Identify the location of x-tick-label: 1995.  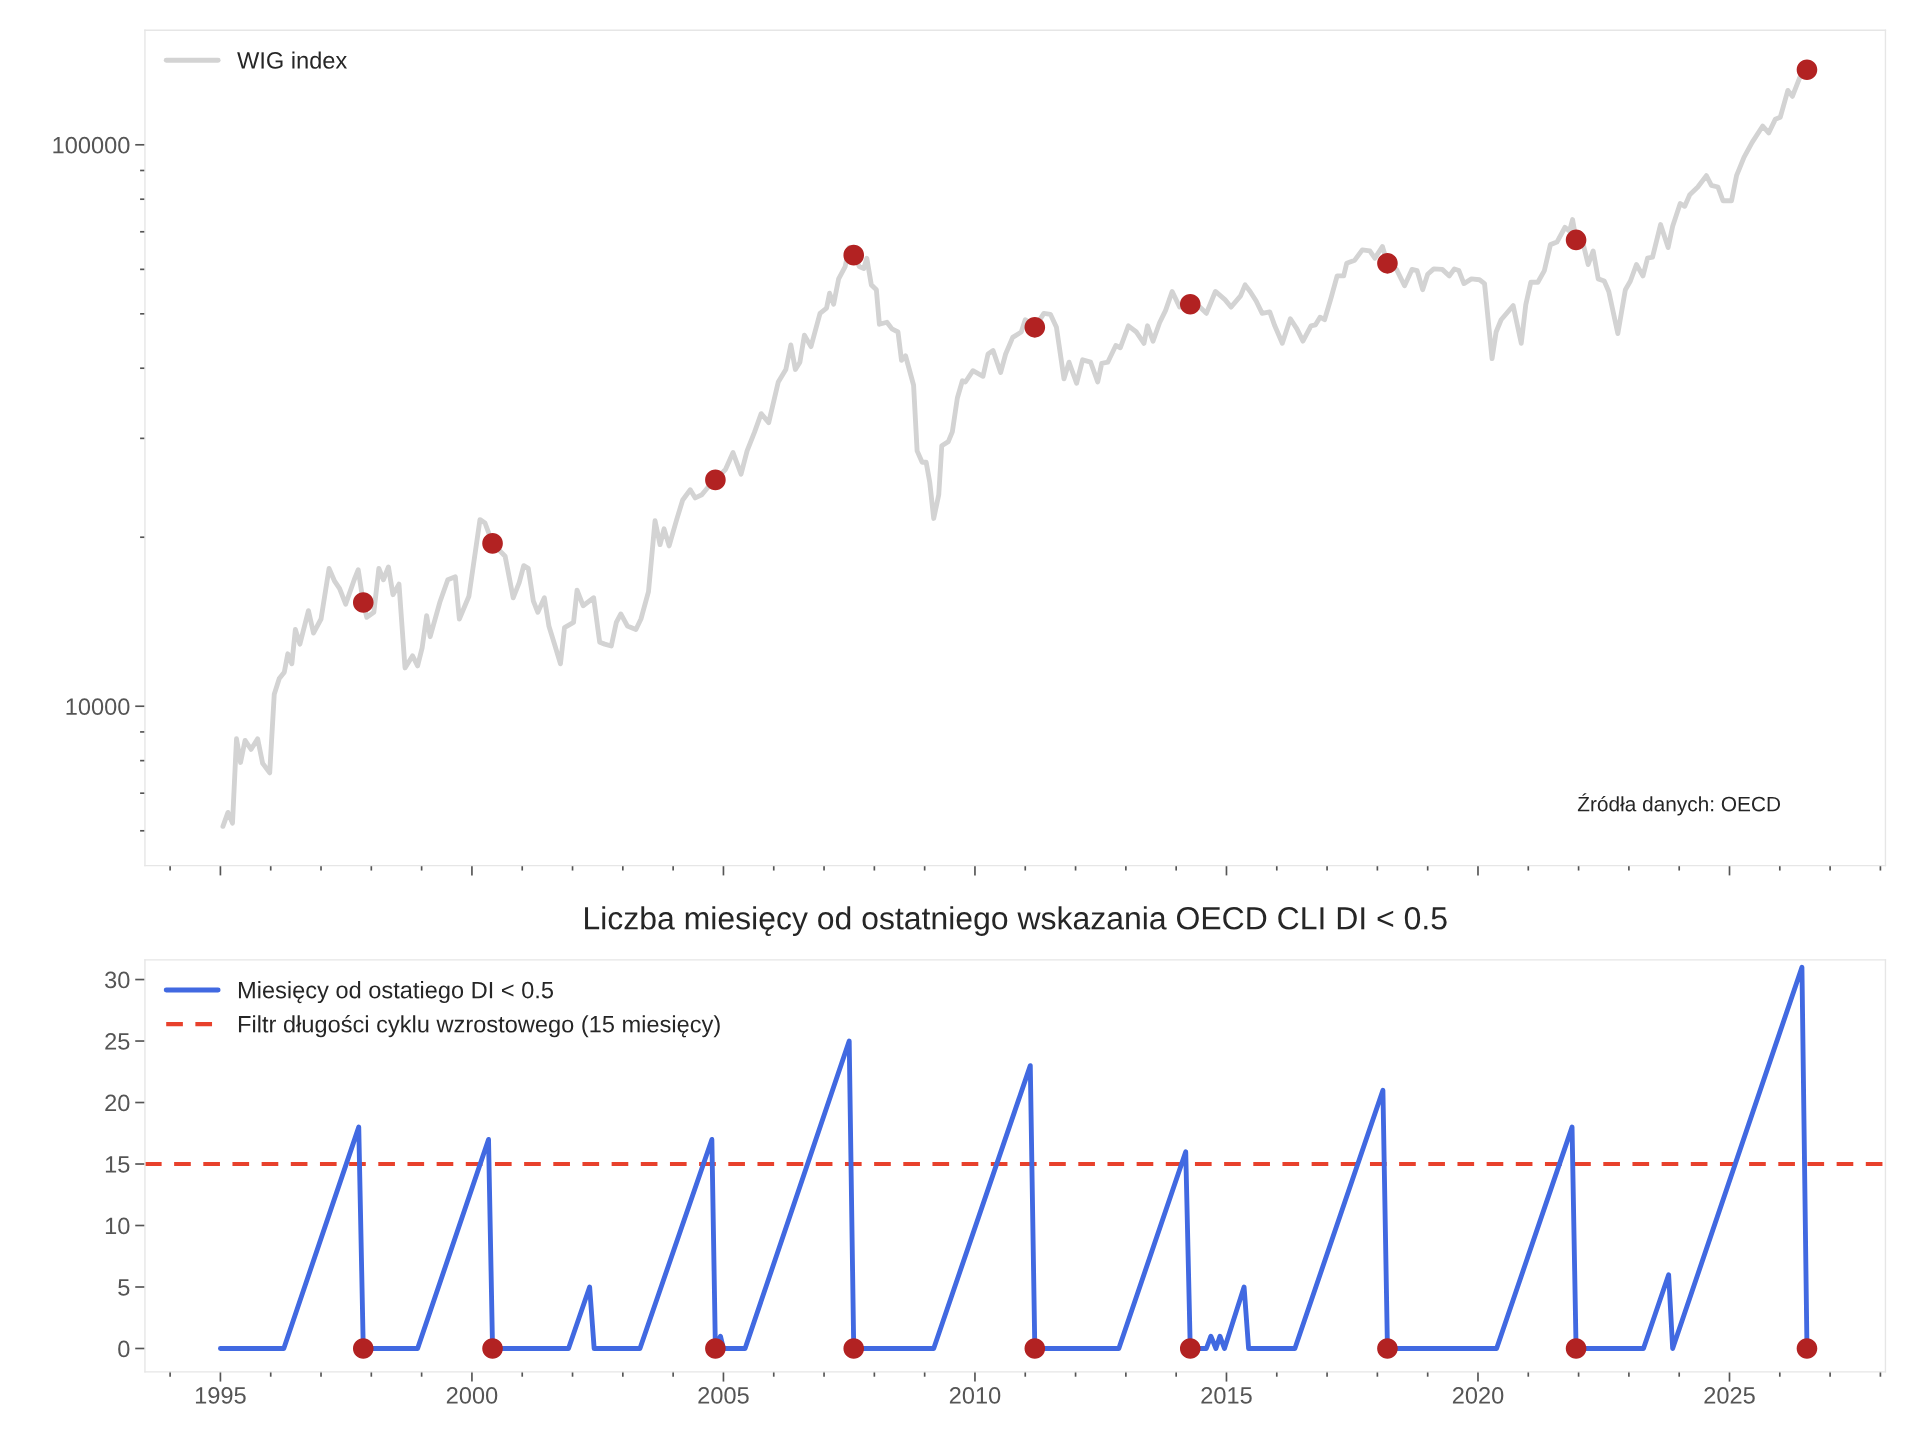
(220, 1395).